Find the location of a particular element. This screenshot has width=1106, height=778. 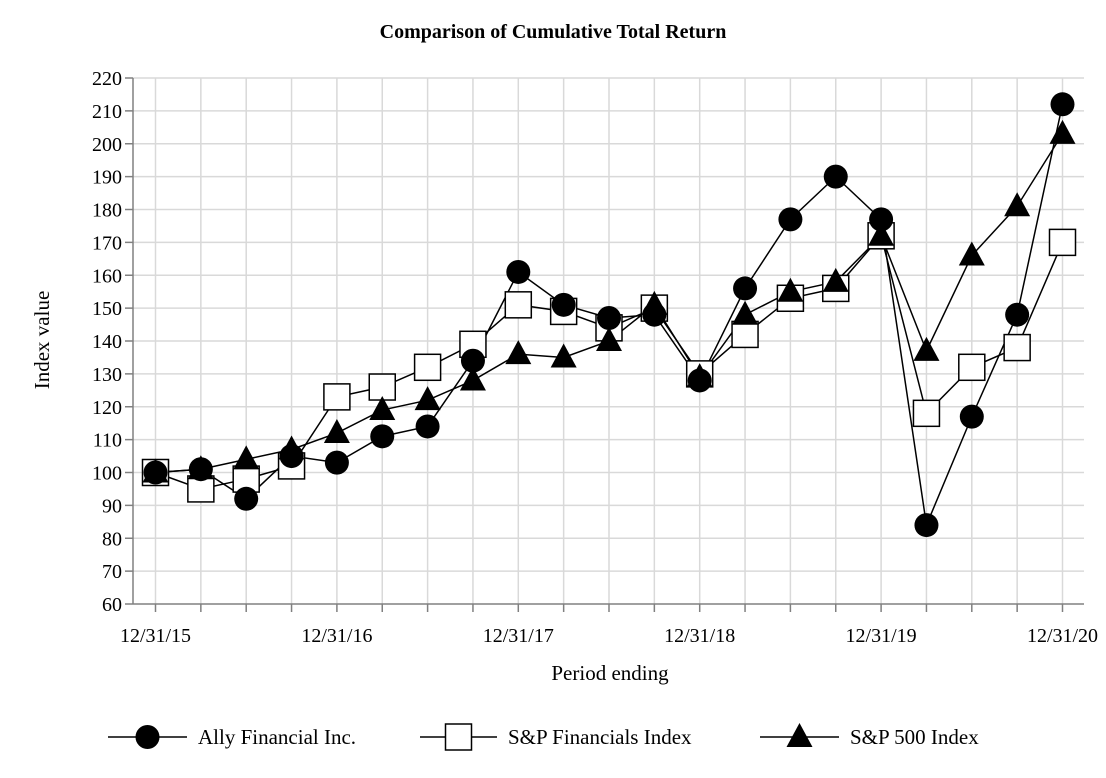

y-tick-label: 90 is located at coordinates (112, 506).